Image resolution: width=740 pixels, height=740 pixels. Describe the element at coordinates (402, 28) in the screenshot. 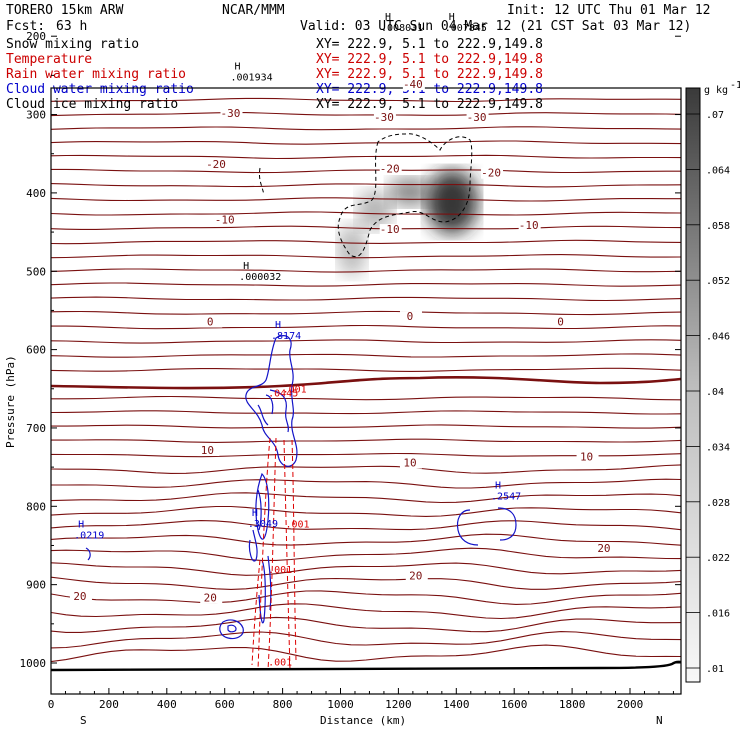

I see `max-marker-value: .008031` at that location.